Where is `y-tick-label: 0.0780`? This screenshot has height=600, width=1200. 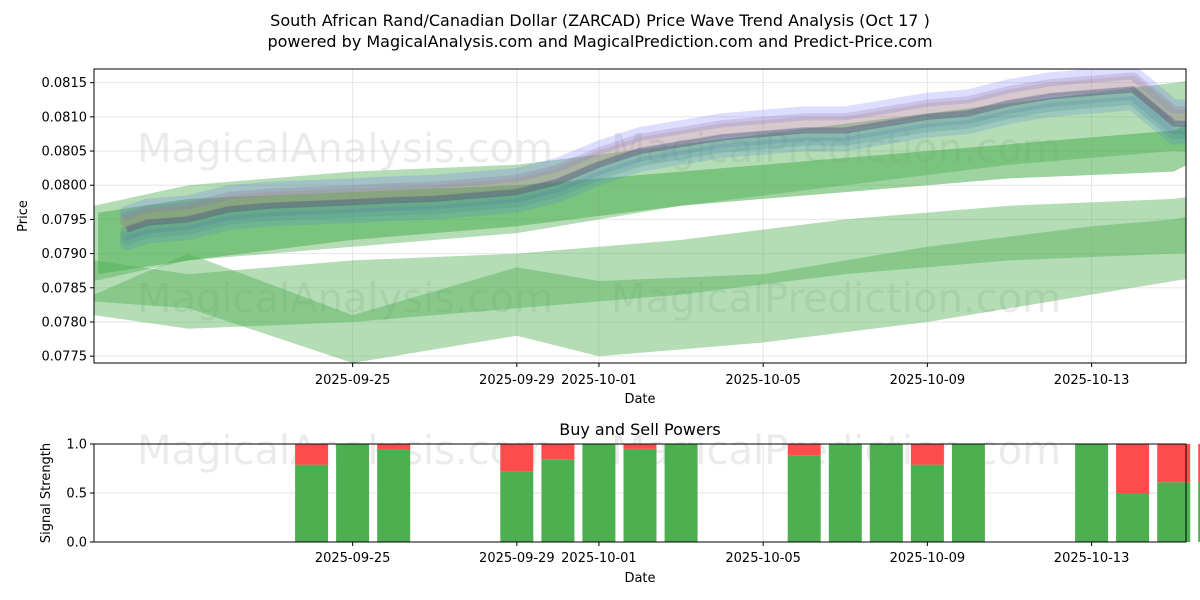 y-tick-label: 0.0780 is located at coordinates (65, 322).